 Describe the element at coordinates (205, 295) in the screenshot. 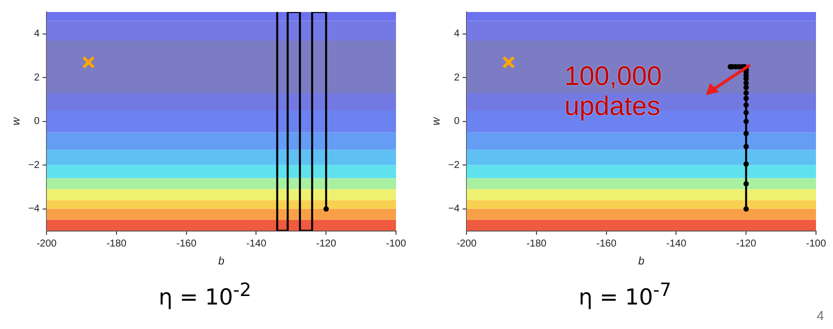

I see `text: η = 10$^{-2}$` at that location.